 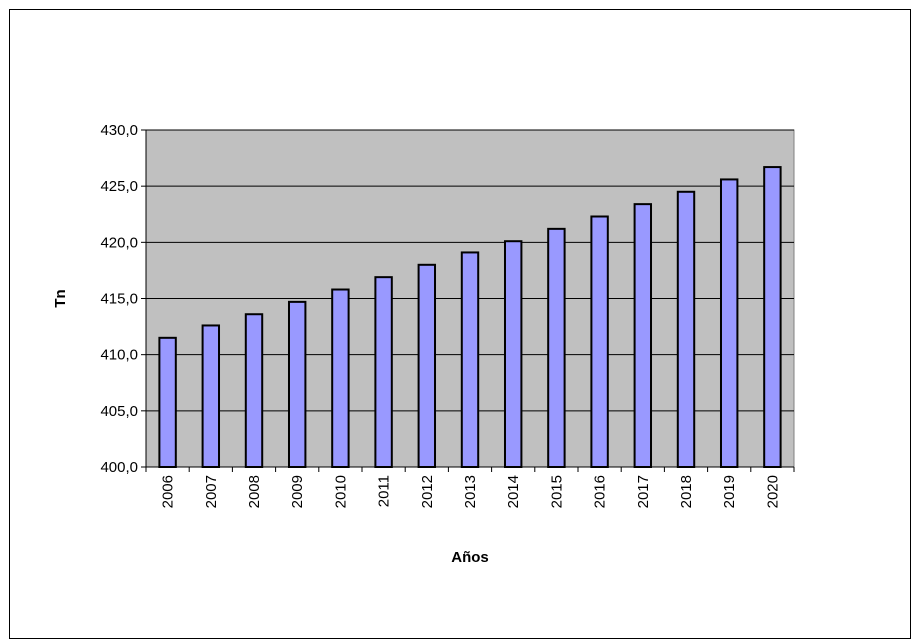 I want to click on x-tick-label: 2008, so click(x=254, y=491).